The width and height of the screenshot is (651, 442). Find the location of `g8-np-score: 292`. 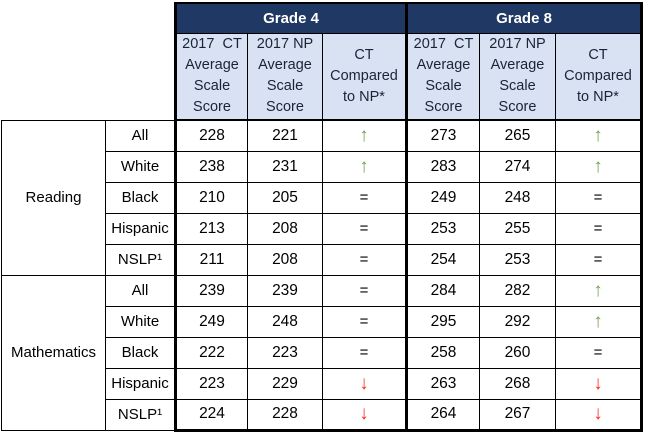

g8-np-score: 292 is located at coordinates (517, 321).